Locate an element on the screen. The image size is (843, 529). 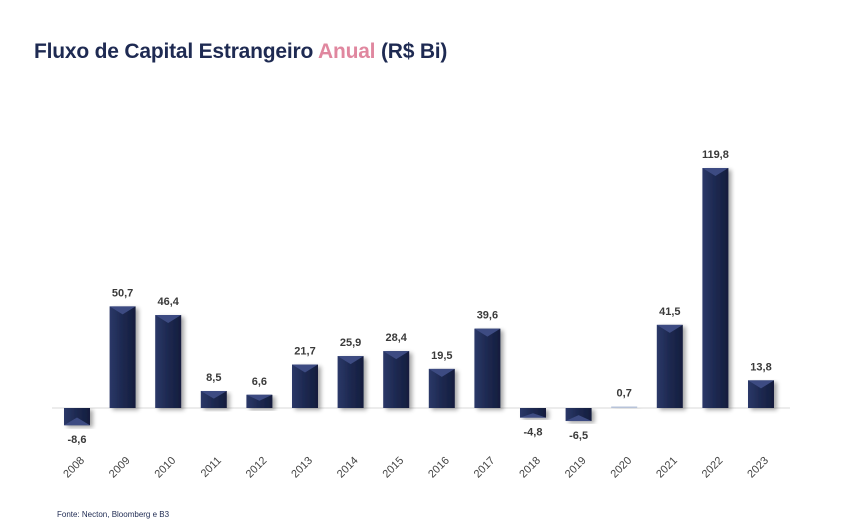
bar-2021 is located at coordinates (669, 366).